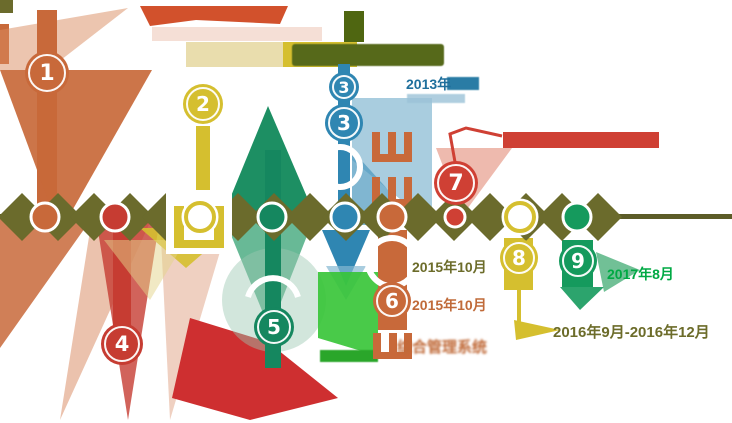 This screenshot has height=423, width=732. What do you see at coordinates (368, 55) in the screenshot?
I see `olive-title-blob` at bounding box center [368, 55].